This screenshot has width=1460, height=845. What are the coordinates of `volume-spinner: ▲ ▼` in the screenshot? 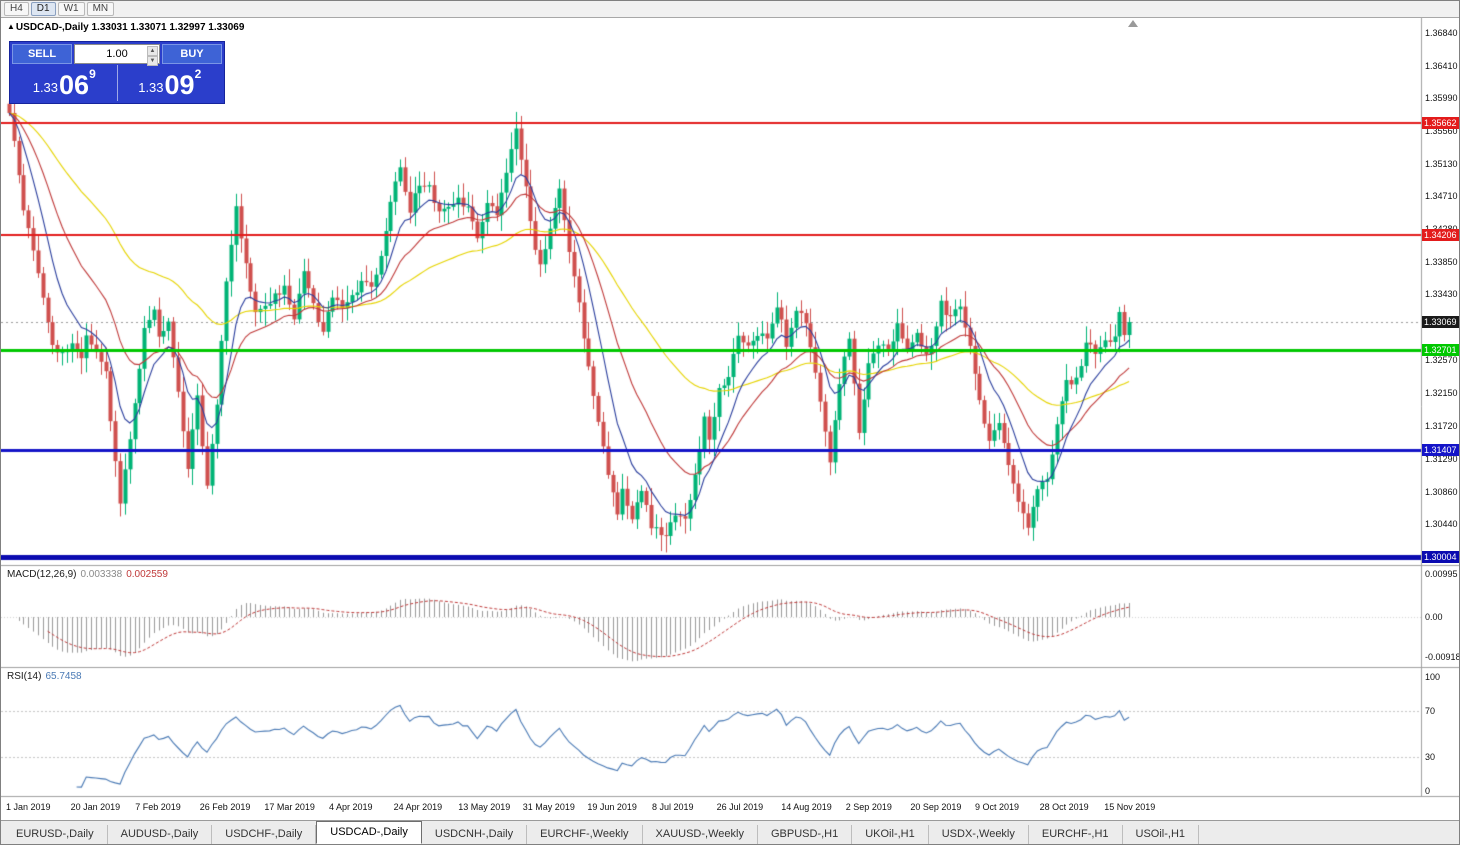 It's located at (152, 56).